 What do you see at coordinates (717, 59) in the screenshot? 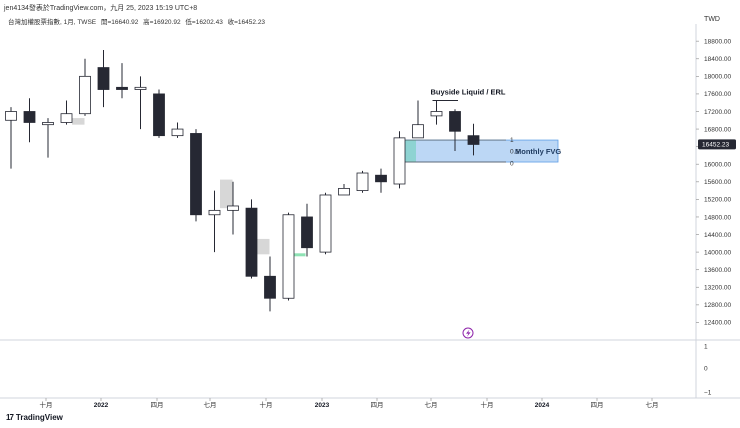
I see `price-tick-label: 18400.00` at bounding box center [717, 59].